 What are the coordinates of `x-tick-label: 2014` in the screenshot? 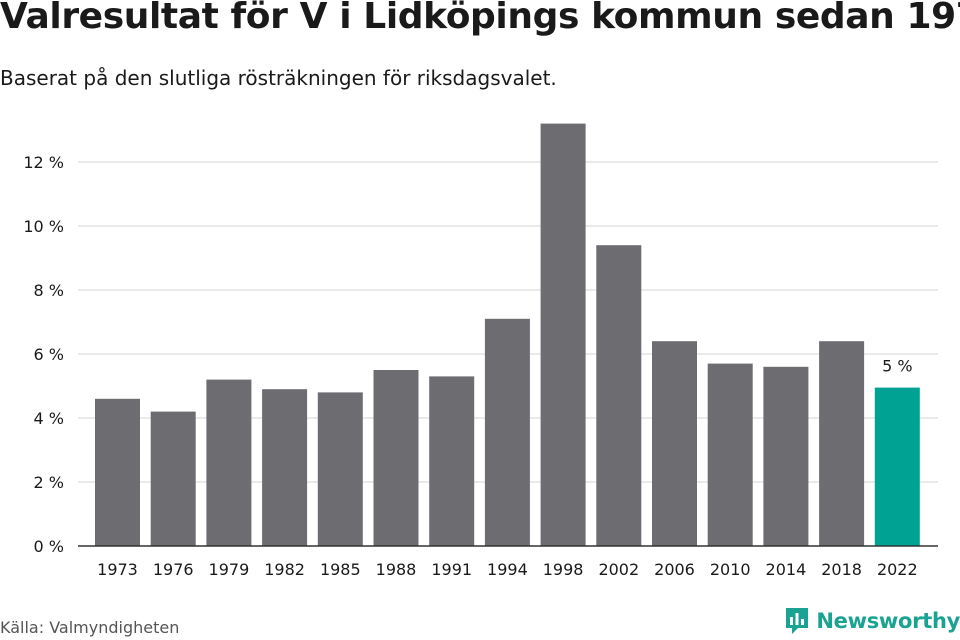 It's located at (786, 569).